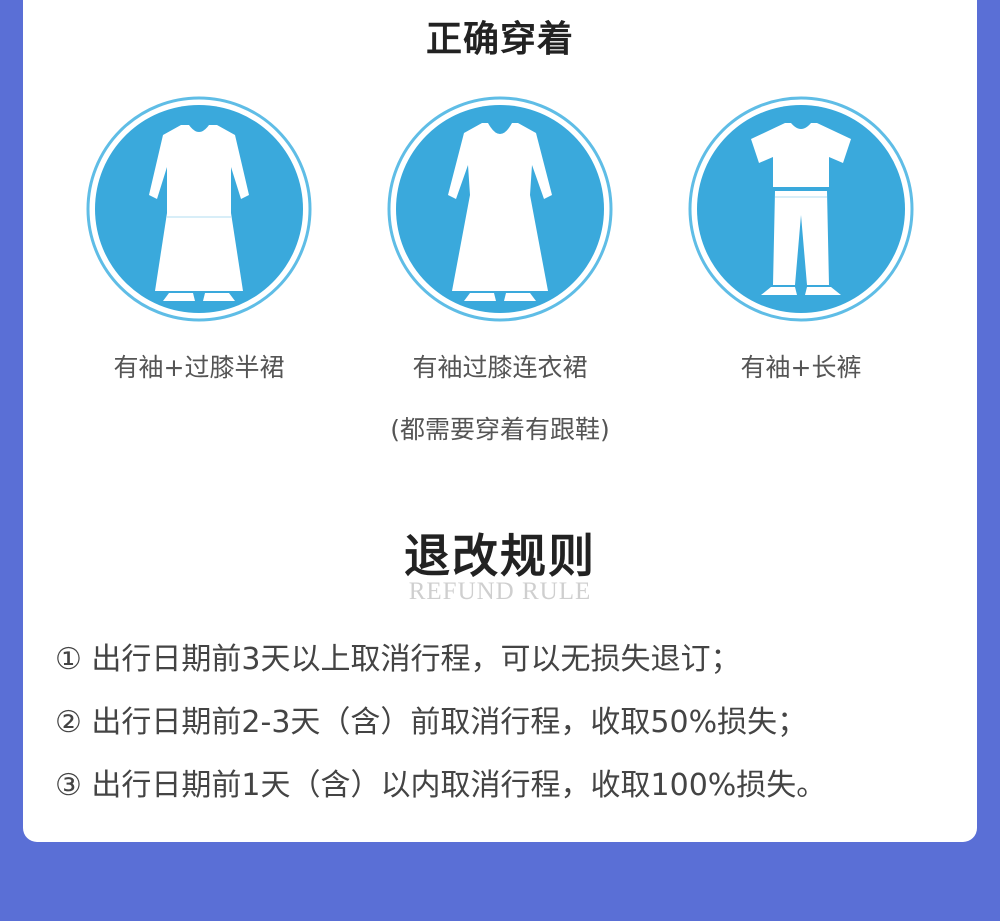  What do you see at coordinates (500, 367) in the screenshot?
I see `caption-dress: 有袖过膝连衣裙` at bounding box center [500, 367].